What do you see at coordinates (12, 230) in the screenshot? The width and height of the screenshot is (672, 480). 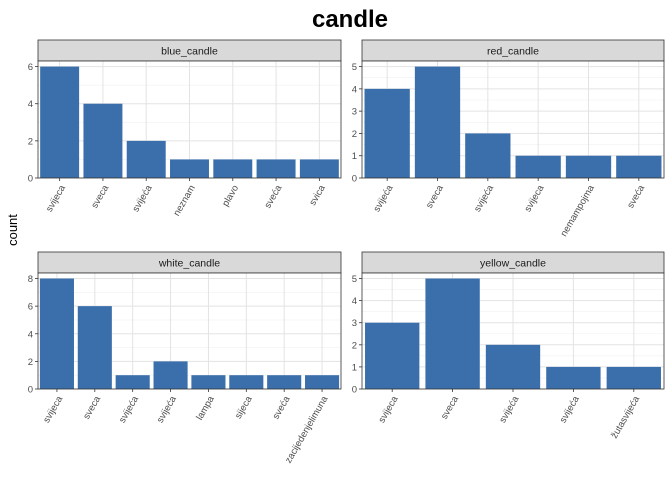 I see `y-axis-label: count` at bounding box center [12, 230].